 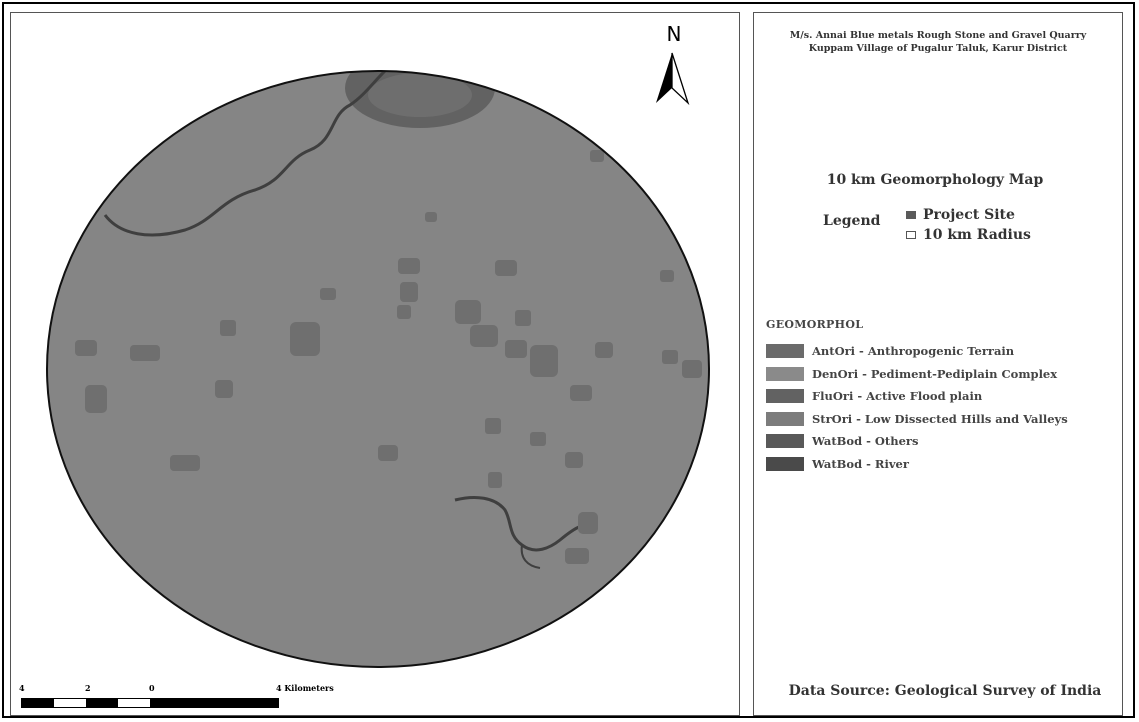 What do you see at coordinates (940, 418) in the screenshot?
I see `geo-class-label: StrOri - Low Dissected Hills and Valleys` at bounding box center [940, 418].